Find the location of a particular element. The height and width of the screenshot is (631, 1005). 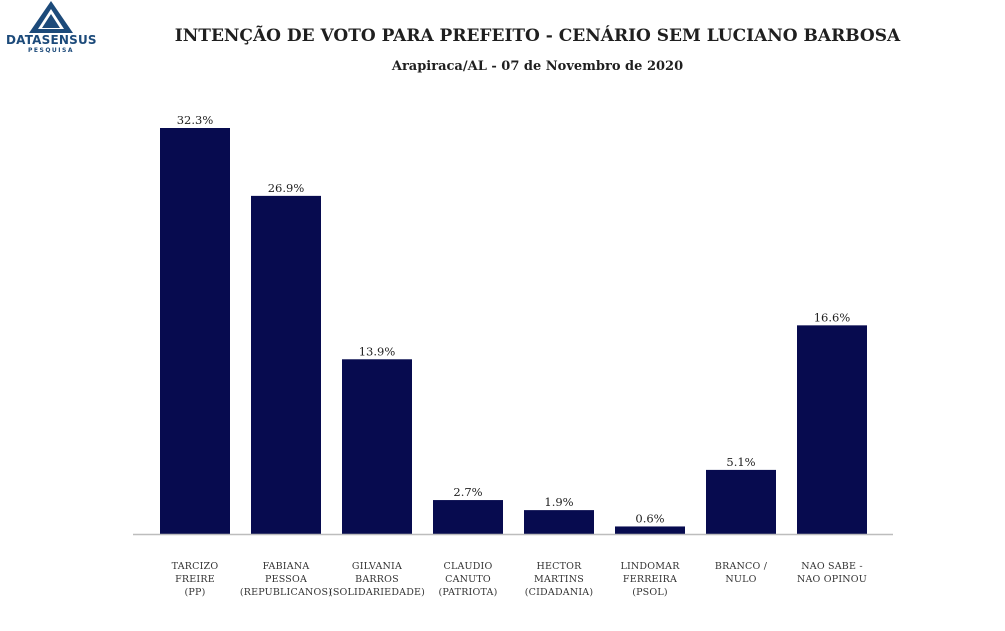

value-label-6: 5.1% is located at coordinates (740, 462).